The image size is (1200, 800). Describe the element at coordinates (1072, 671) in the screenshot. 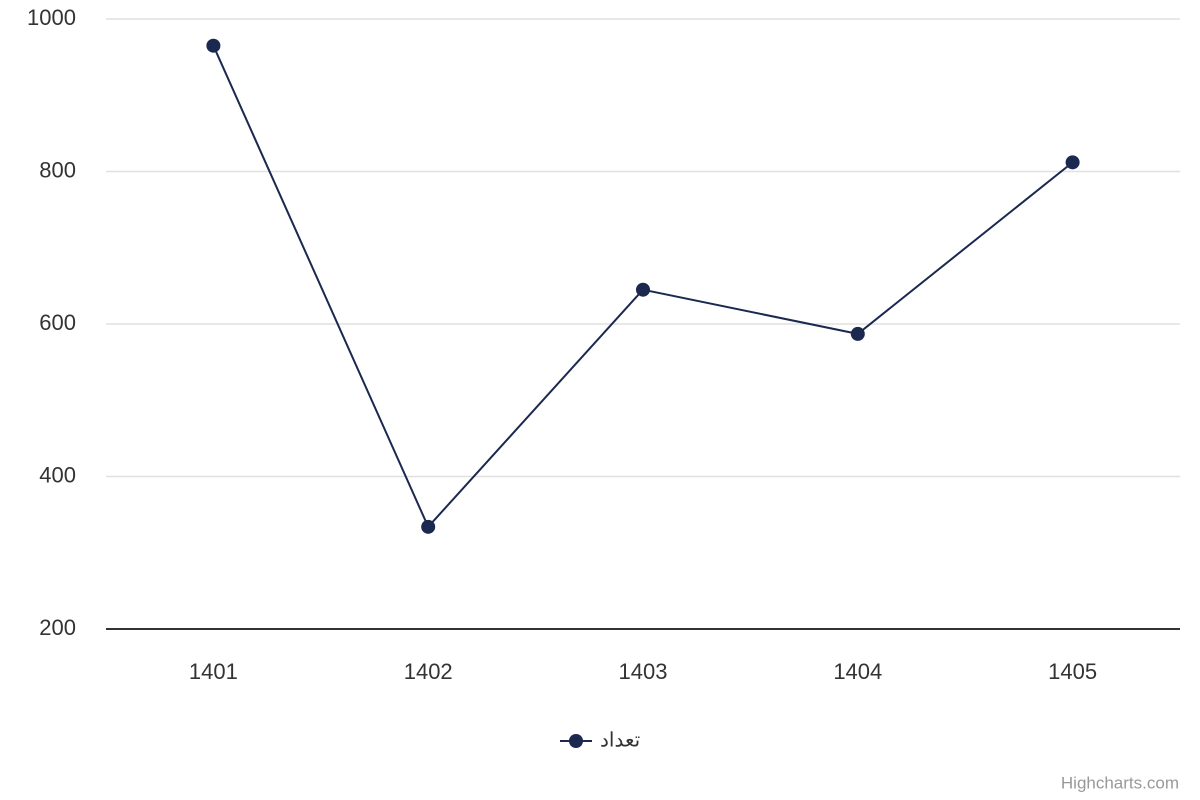

I see `x-tick-label: 1405` at that location.